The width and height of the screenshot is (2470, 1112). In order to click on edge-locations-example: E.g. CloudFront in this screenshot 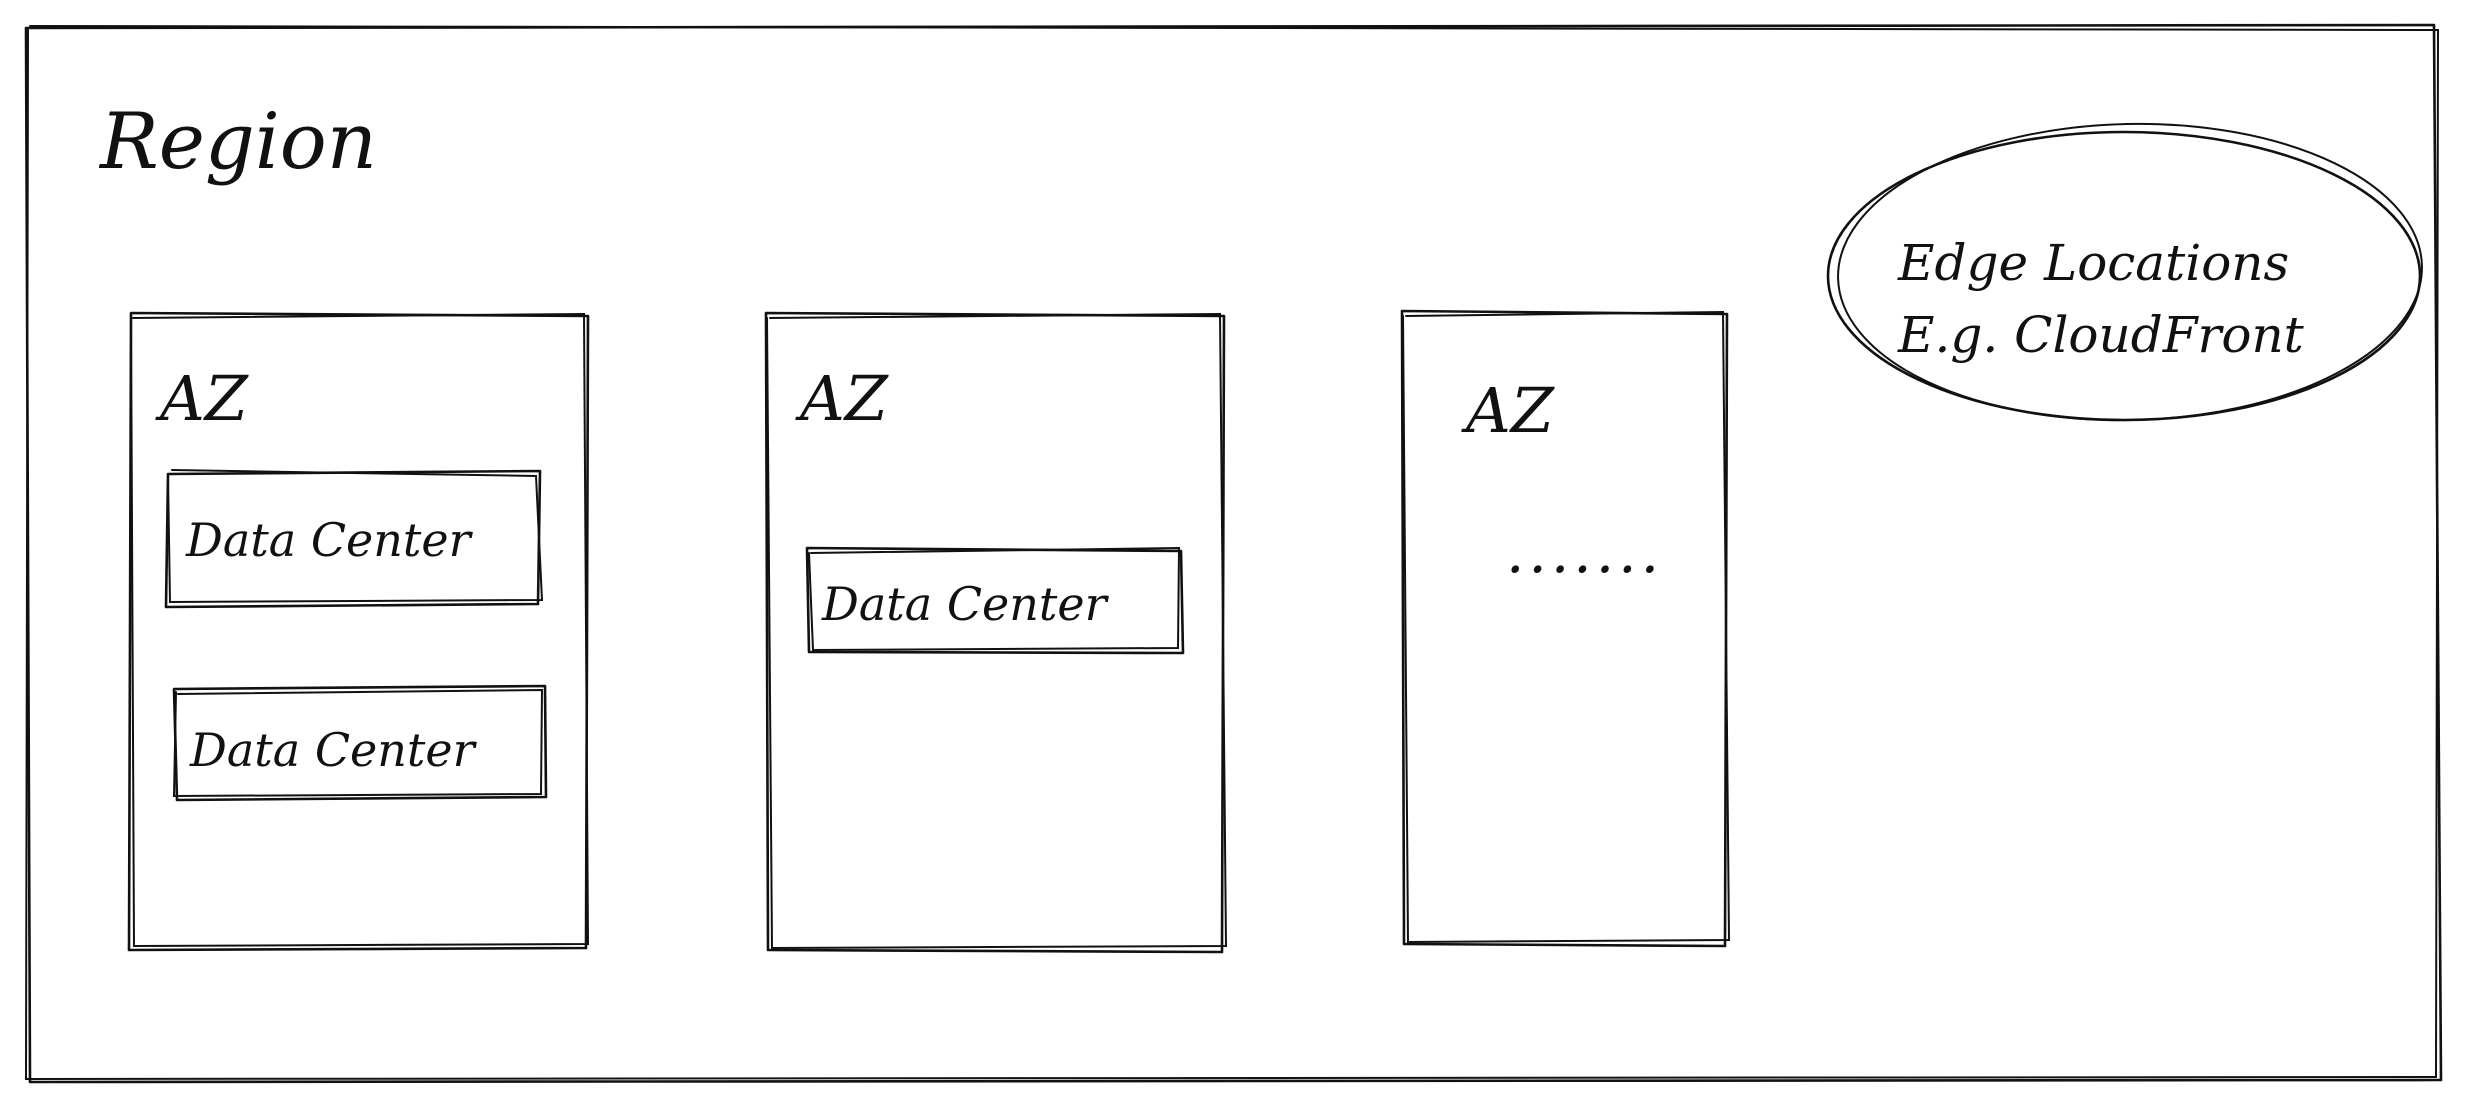, I will do `click(2101, 335)`.